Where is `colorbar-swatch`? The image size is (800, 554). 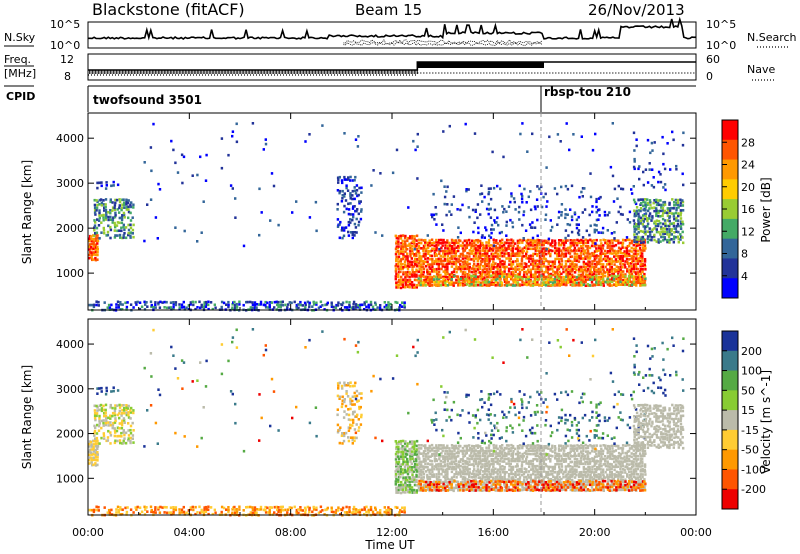 colorbar-swatch is located at coordinates (730, 169).